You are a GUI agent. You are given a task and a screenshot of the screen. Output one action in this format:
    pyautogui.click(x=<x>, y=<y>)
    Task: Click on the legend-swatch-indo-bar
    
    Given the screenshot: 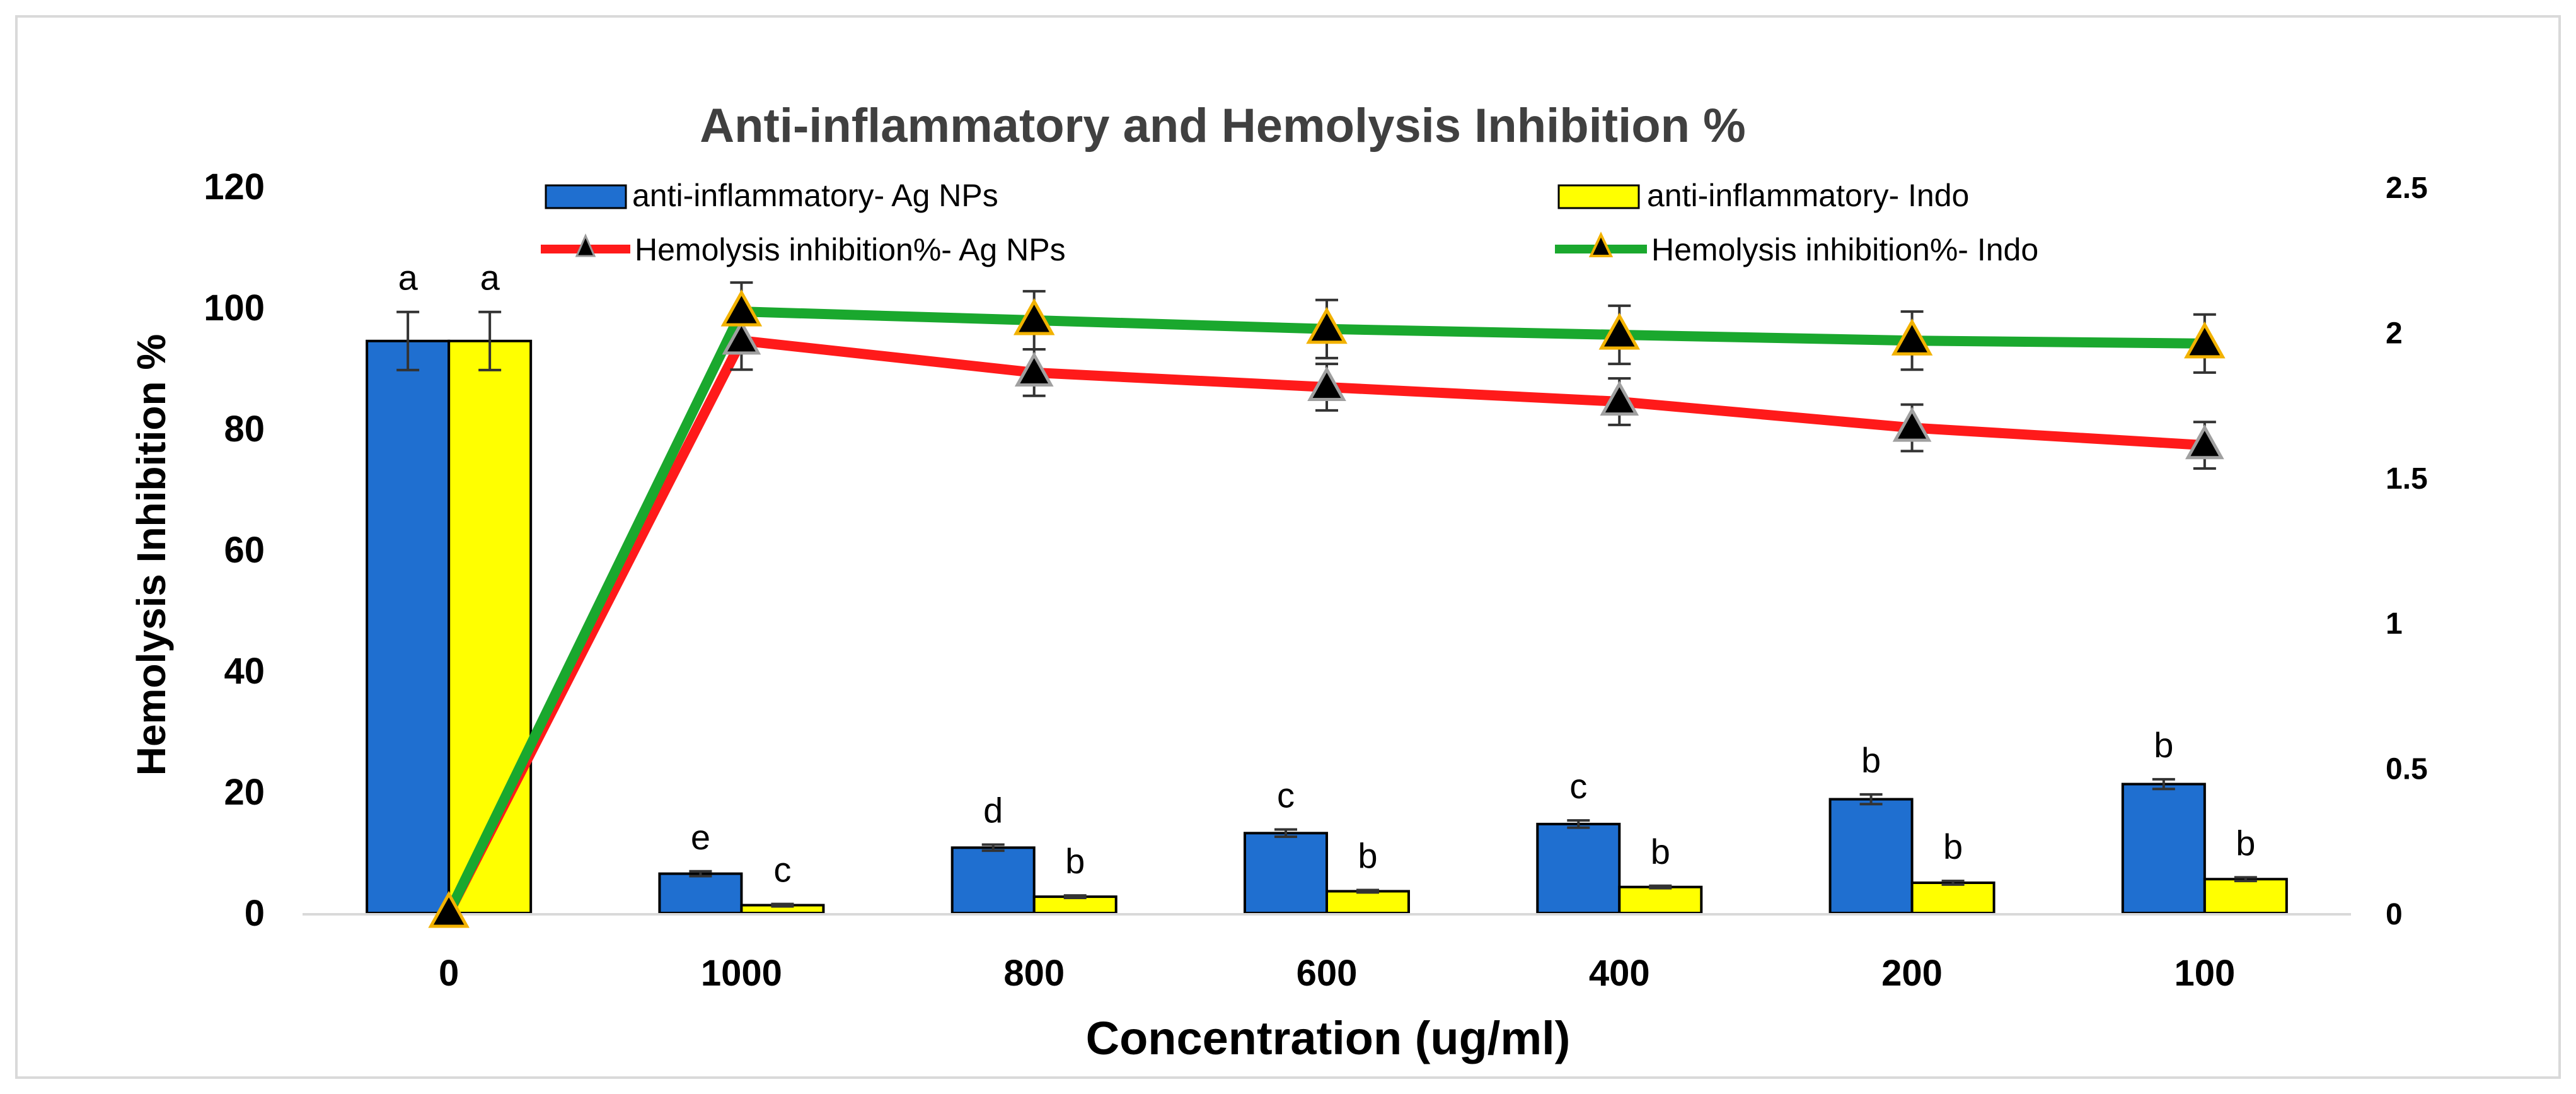 What is the action you would take?
    pyautogui.click(x=1598, y=196)
    